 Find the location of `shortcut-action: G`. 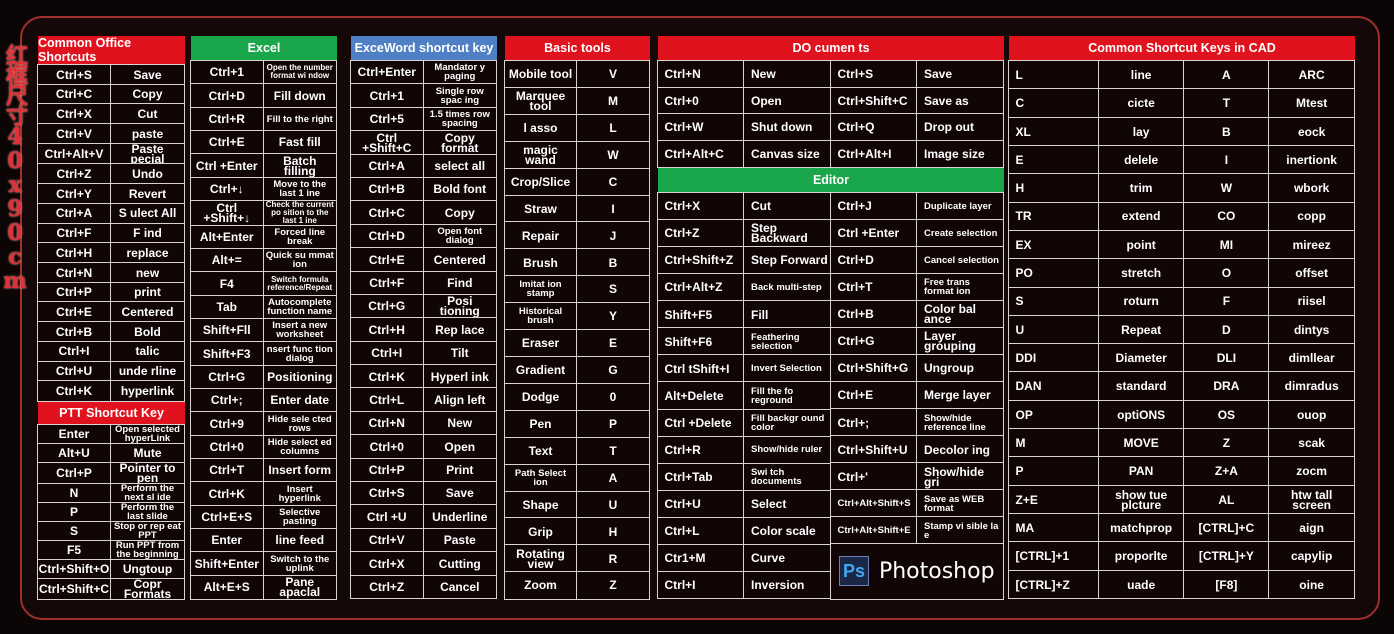

shortcut-action: G is located at coordinates (613, 370).